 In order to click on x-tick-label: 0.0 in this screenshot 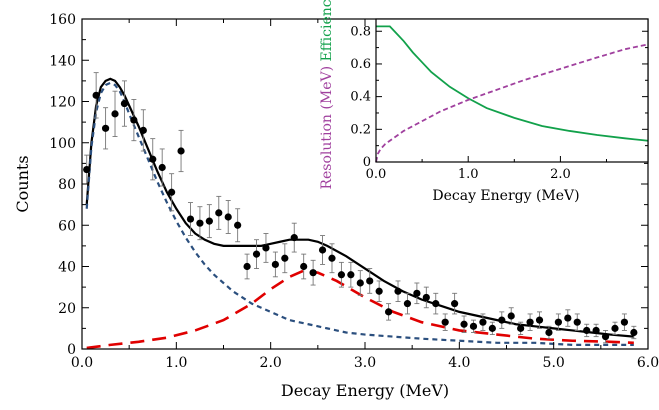, I will do `click(82, 363)`.